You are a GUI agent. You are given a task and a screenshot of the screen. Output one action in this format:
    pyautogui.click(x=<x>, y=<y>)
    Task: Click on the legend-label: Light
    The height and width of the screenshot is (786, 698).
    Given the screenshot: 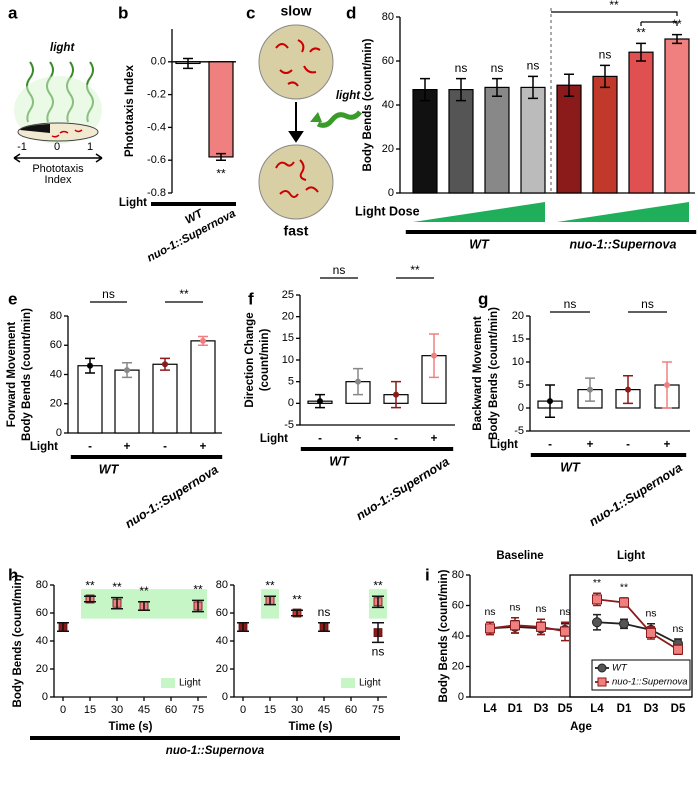 What is the action you would take?
    pyautogui.click(x=370, y=683)
    